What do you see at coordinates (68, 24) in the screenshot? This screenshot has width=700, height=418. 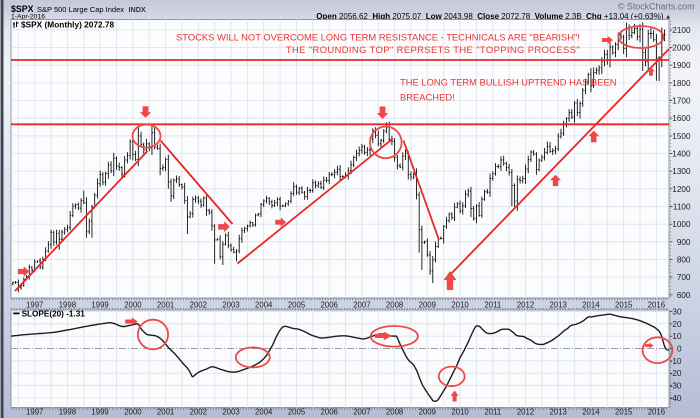 I see `svg-text: $SPX (Monthly) 2072.78` at bounding box center [68, 24].